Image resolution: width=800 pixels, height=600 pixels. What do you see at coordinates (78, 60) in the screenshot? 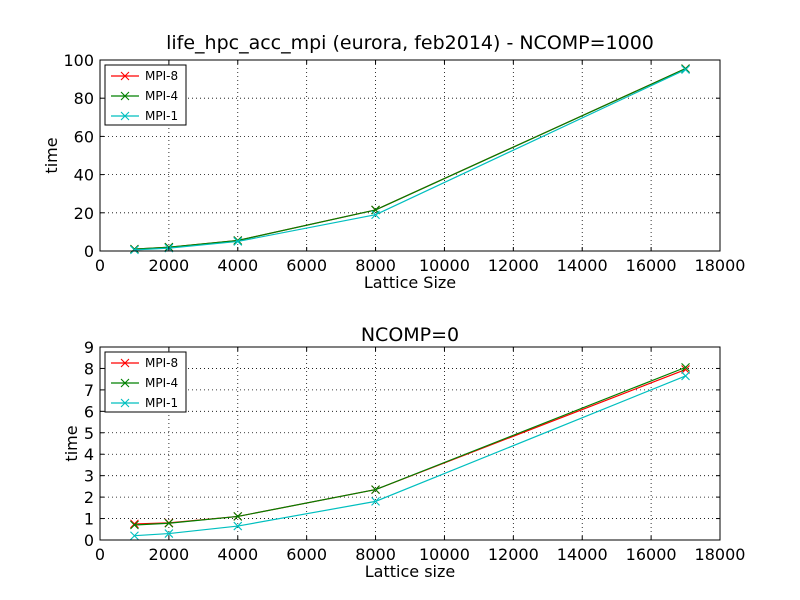
I see `y-tick-label: 100` at bounding box center [78, 60].